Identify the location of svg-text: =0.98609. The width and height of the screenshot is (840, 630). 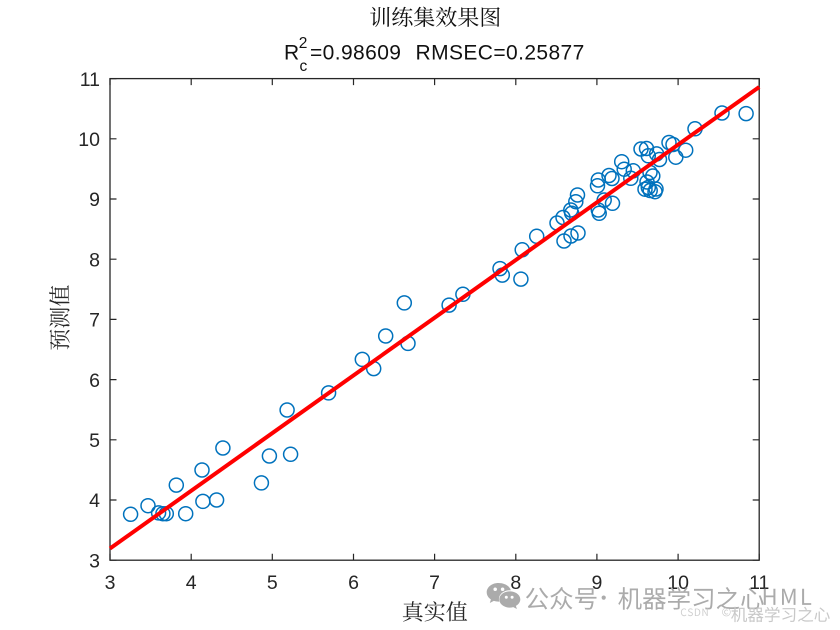
(355, 53).